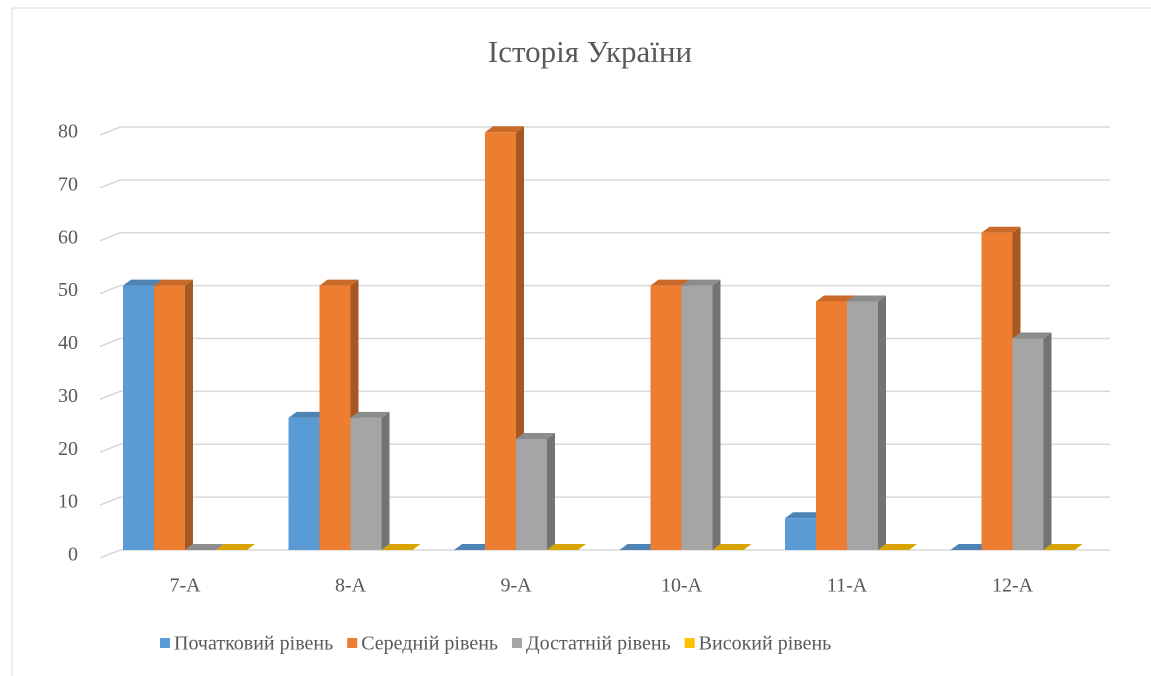  Describe the element at coordinates (847, 586) in the screenshot. I see `x-tick-label: 11-A` at that location.